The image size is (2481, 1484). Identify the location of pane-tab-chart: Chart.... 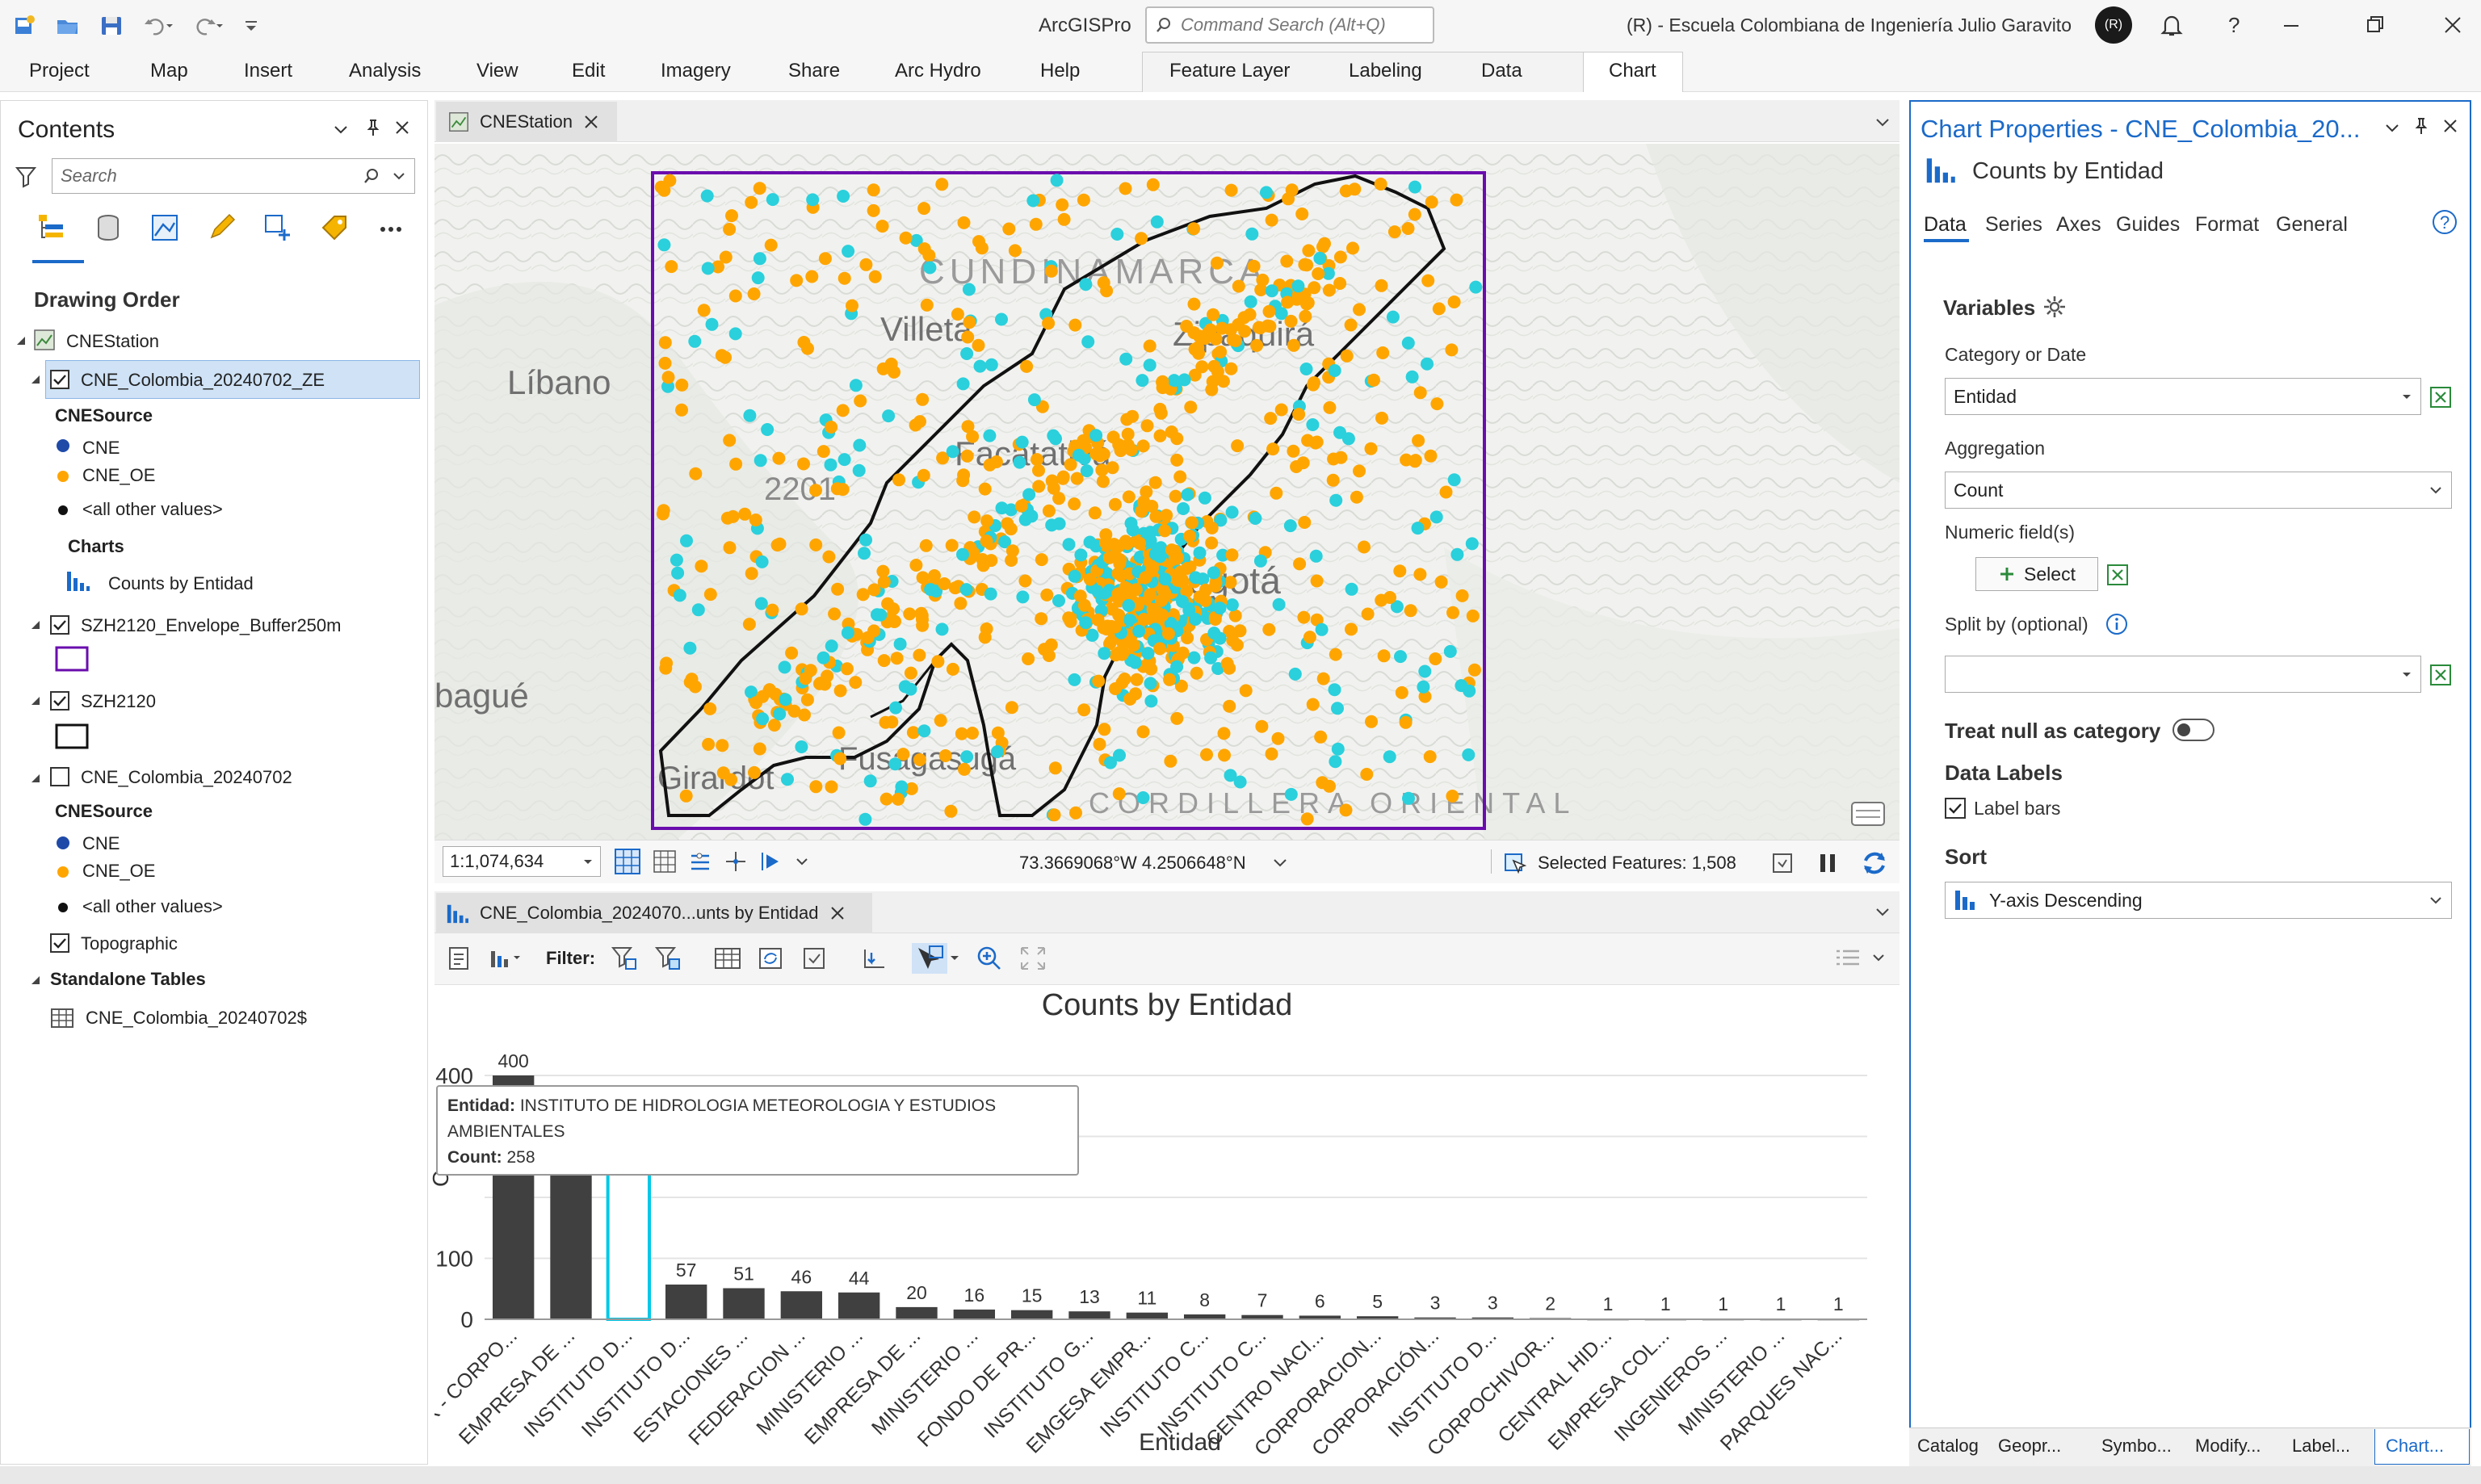
(2415, 1446).